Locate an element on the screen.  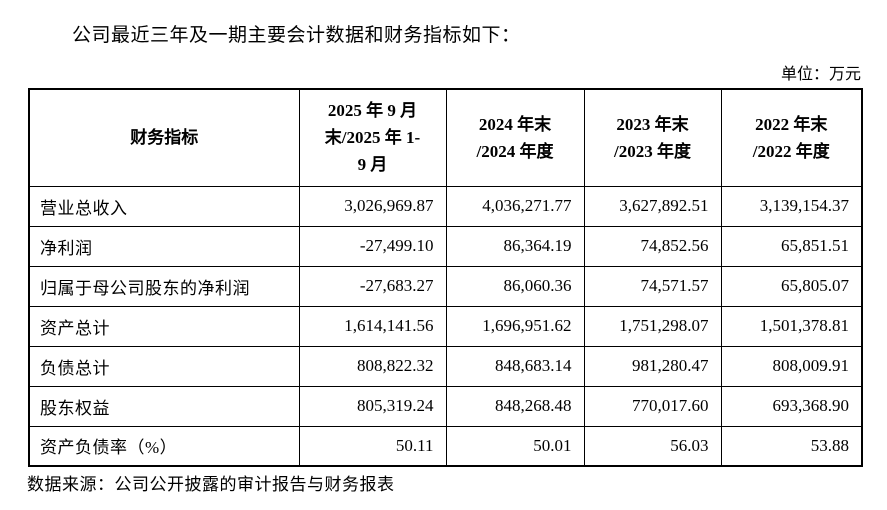
table-row: 资产负债率（%） 50.11 50.01 56.03 53.88 is located at coordinates (445, 446).